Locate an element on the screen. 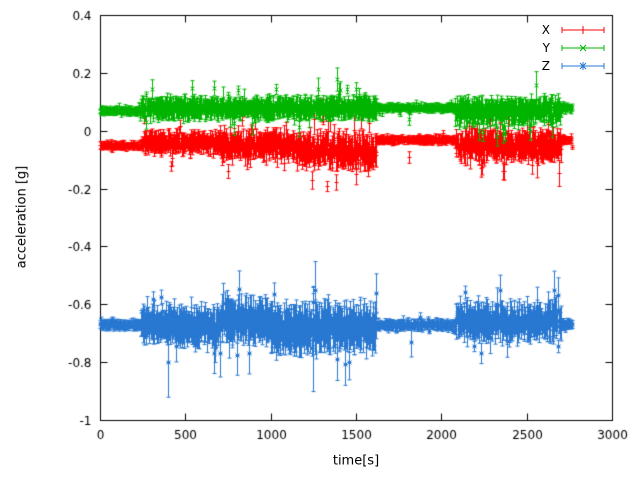  legend-entry-x: X is located at coordinates (574, 30).